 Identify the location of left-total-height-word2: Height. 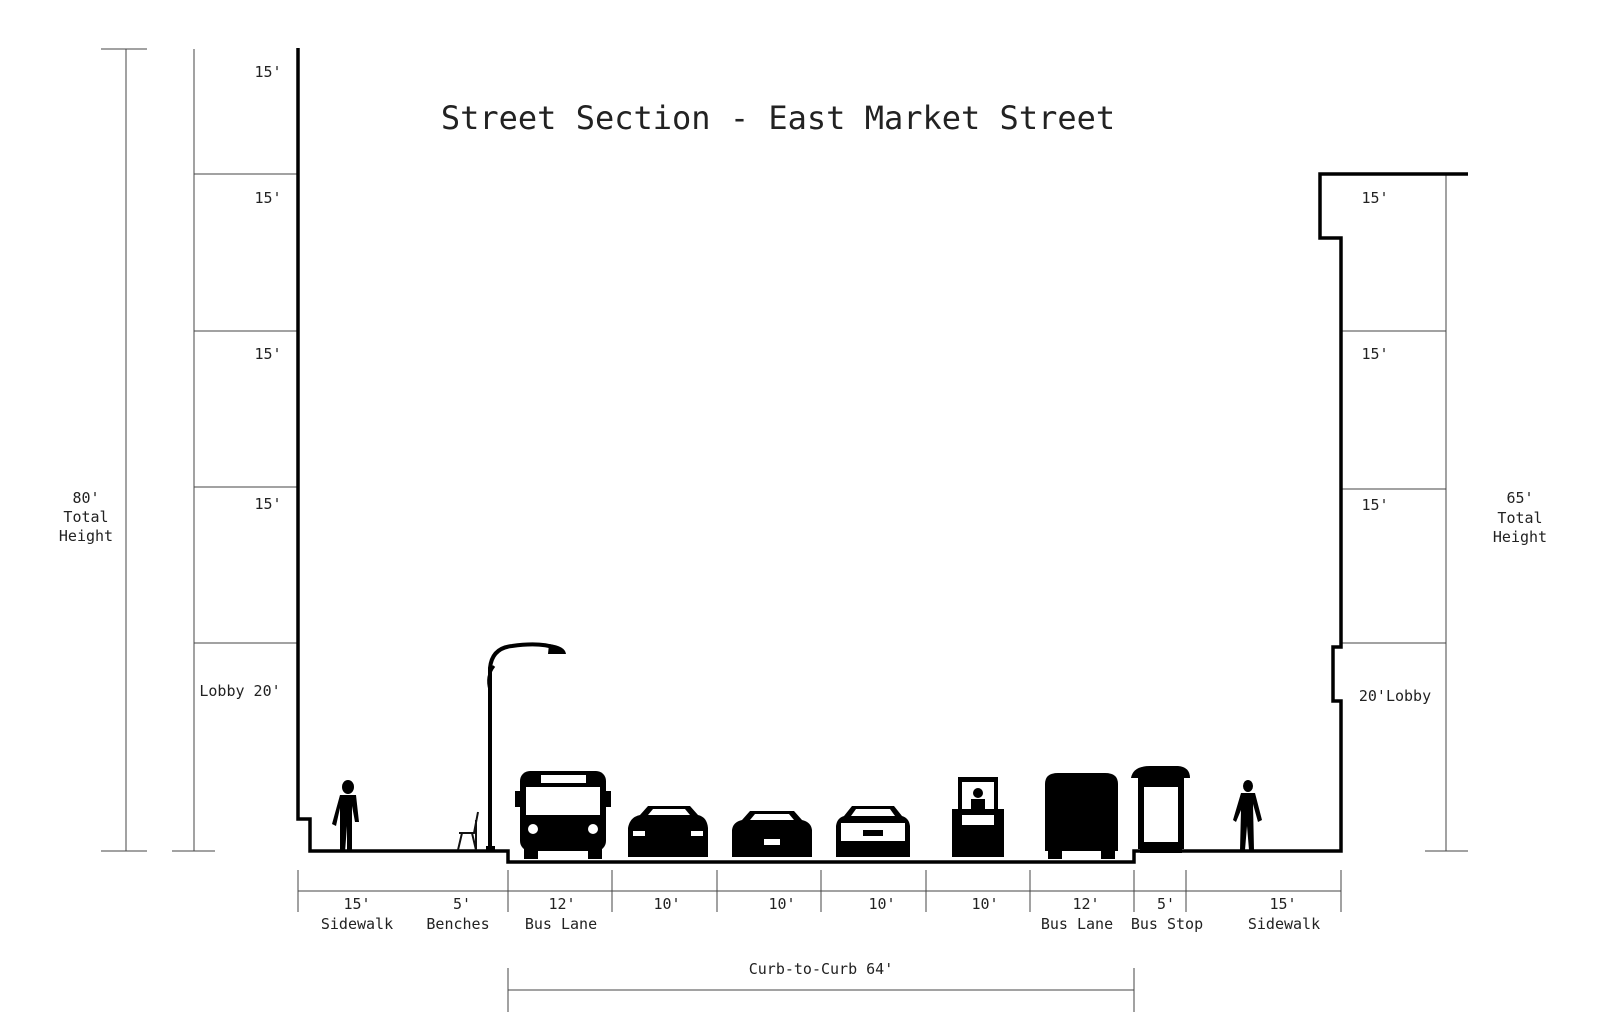
(86, 536).